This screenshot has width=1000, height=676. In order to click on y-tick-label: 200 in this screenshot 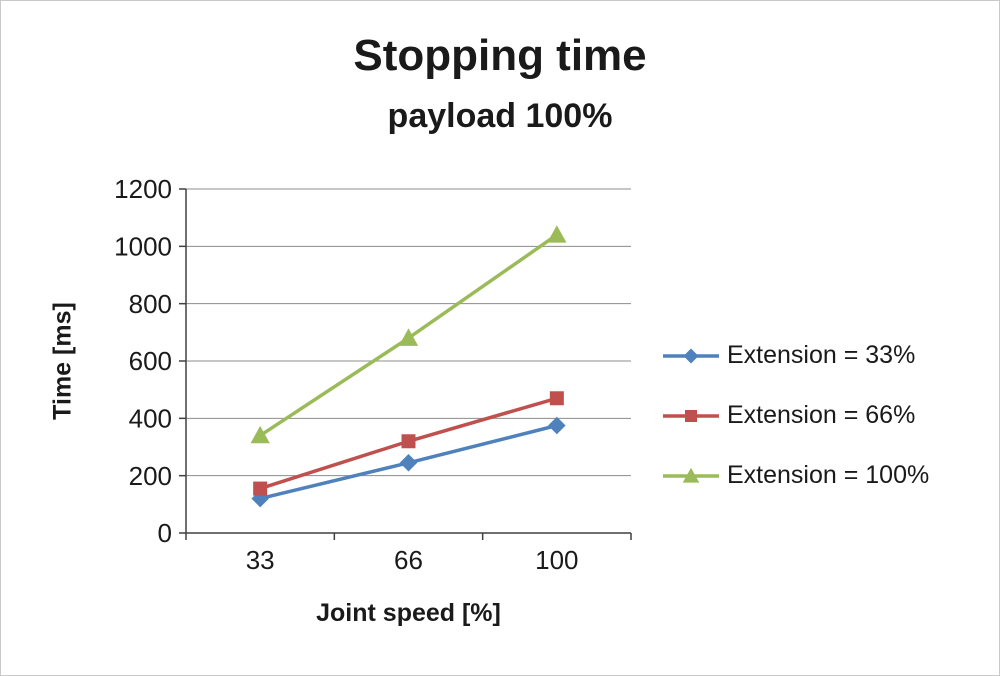, I will do `click(150, 476)`.